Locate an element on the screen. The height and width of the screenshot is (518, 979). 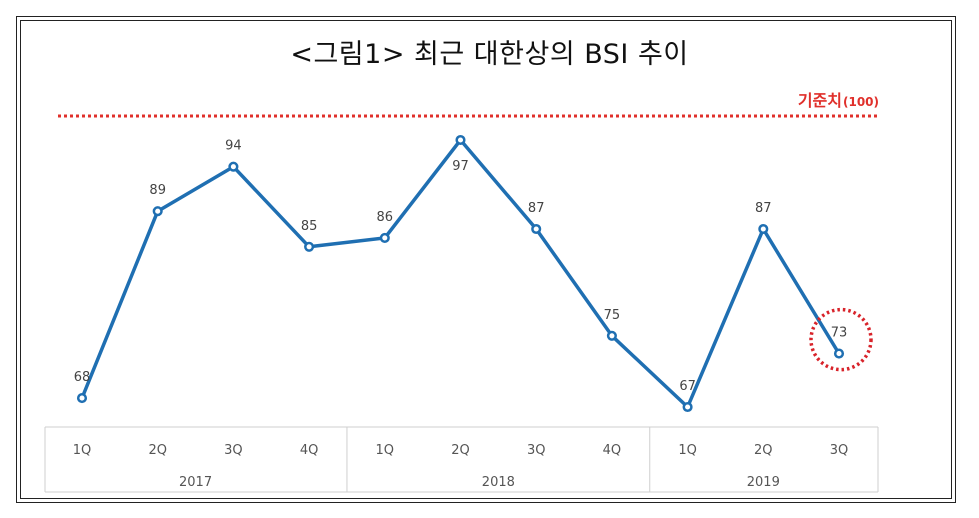
highlight-circle is located at coordinates (841, 339).